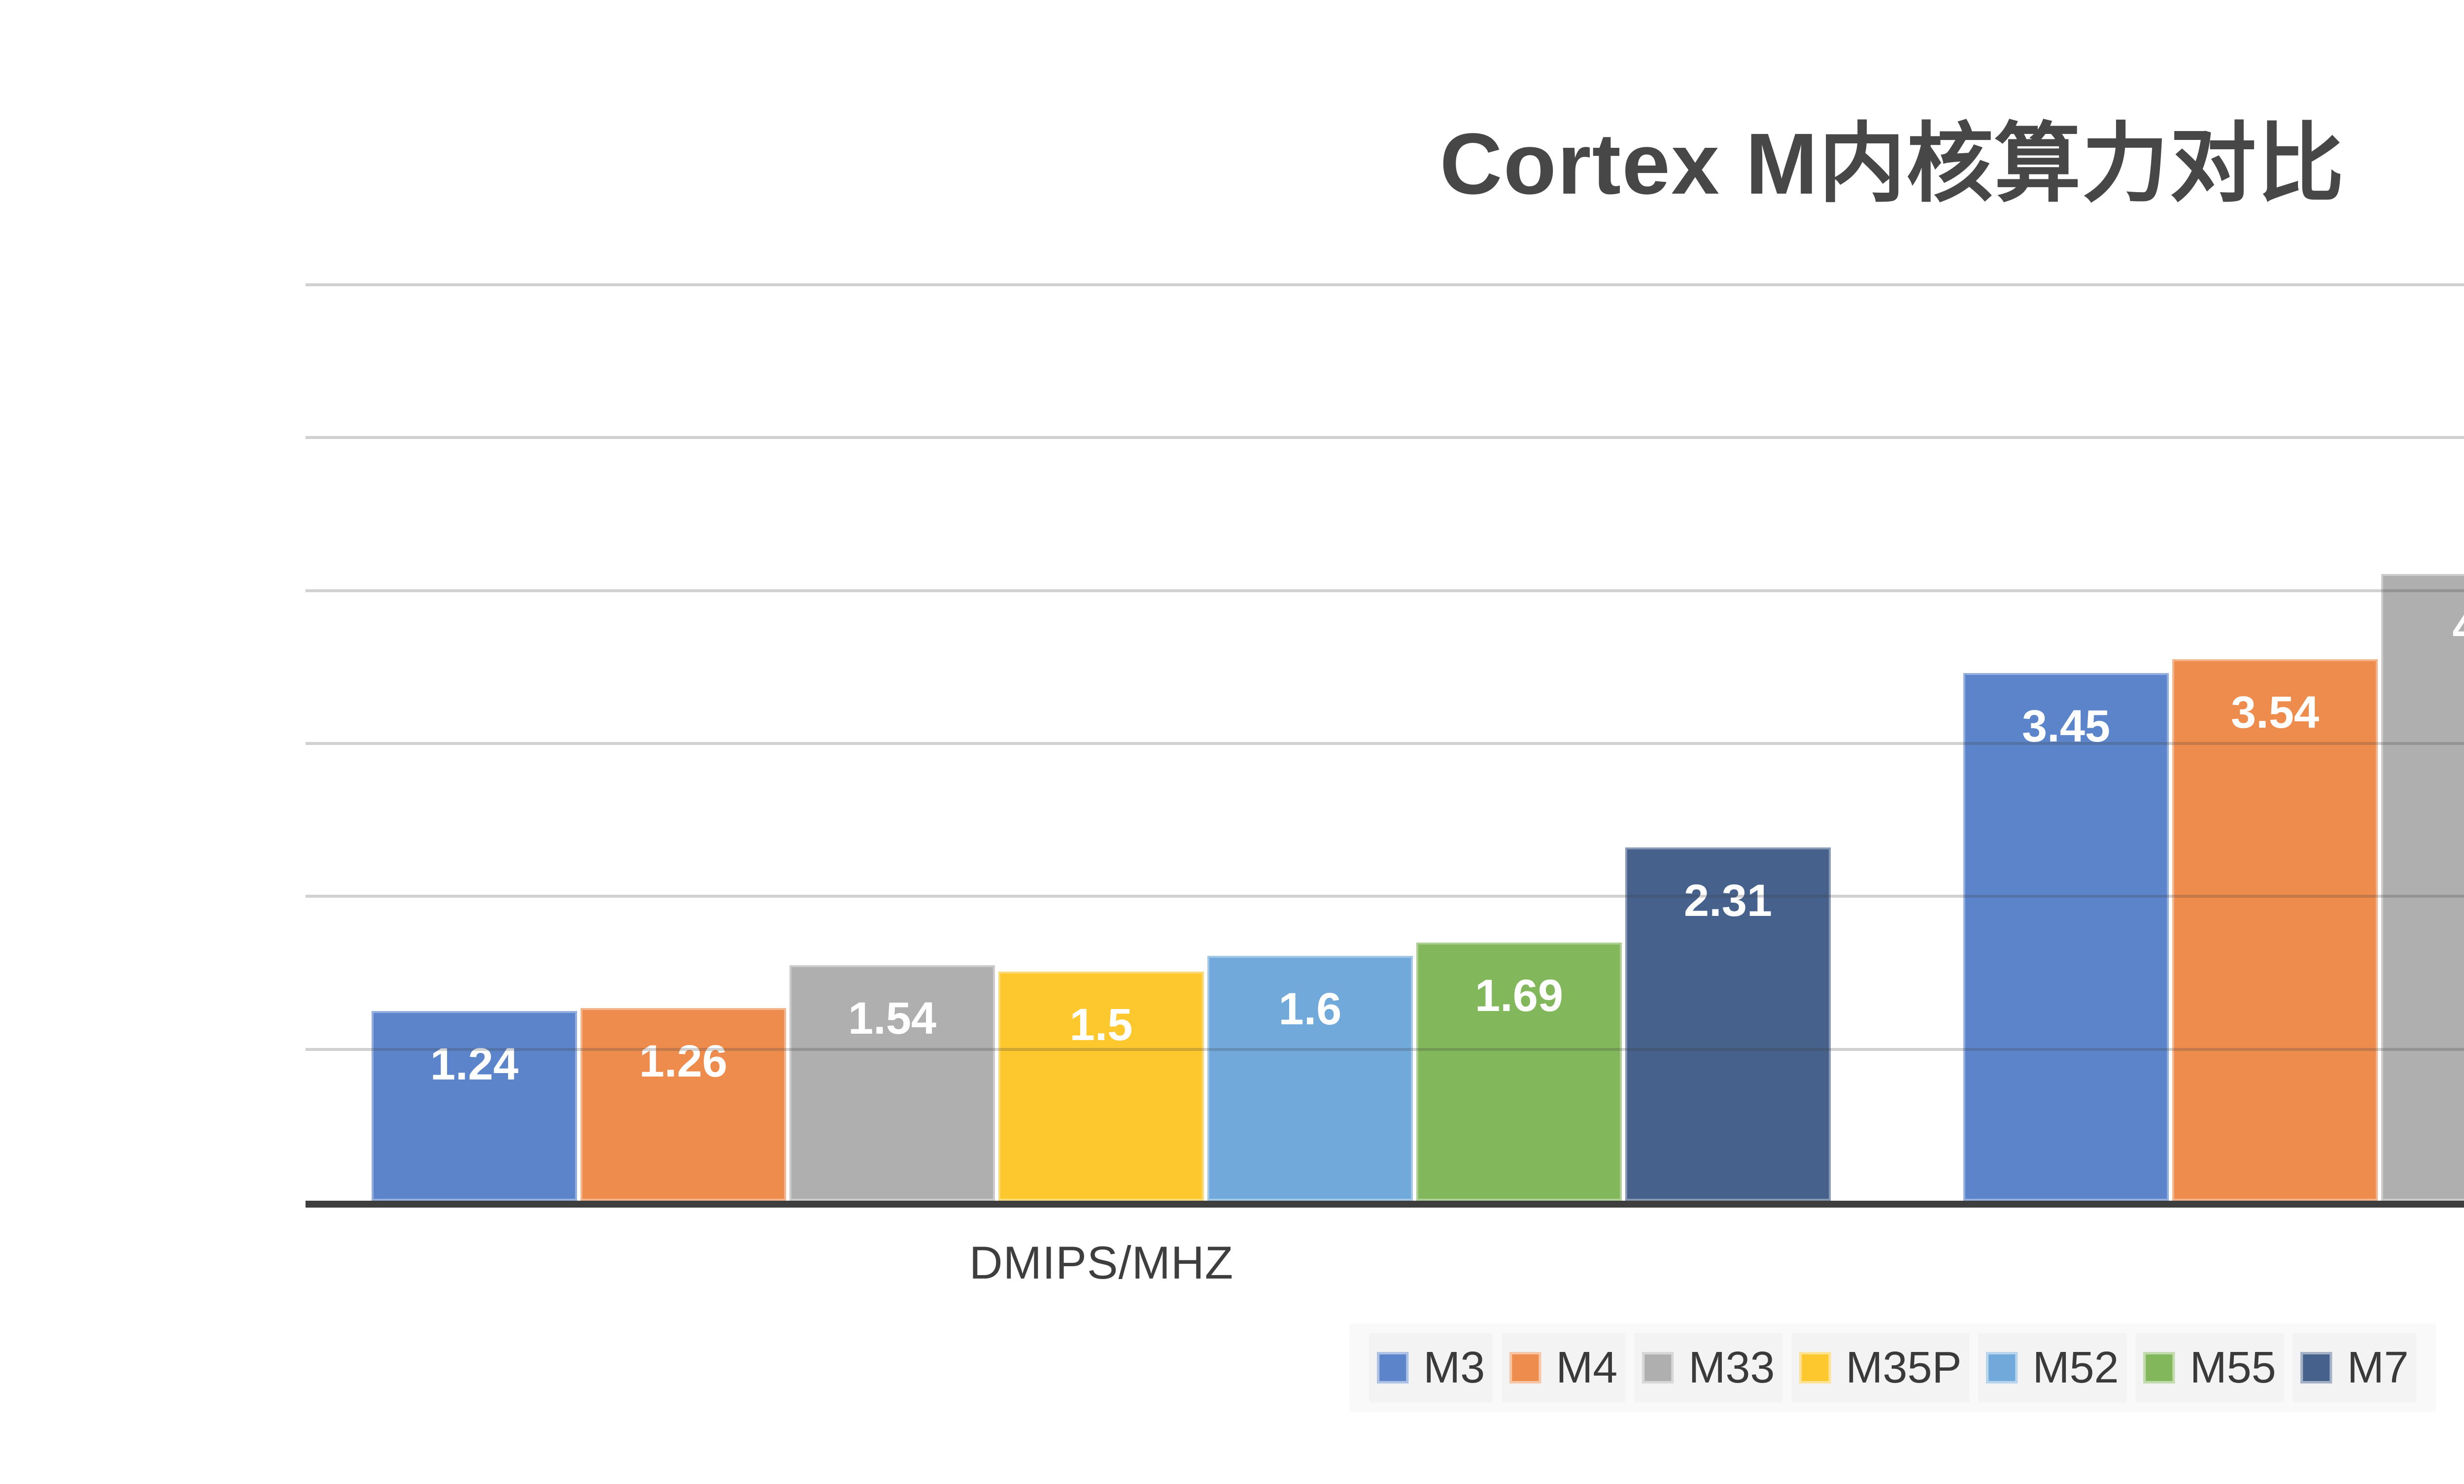 The width and height of the screenshot is (2464, 1484). Describe the element at coordinates (683, 1104) in the screenshot. I see `bar-M4-DMIPS/MHZ: 1.26` at that location.